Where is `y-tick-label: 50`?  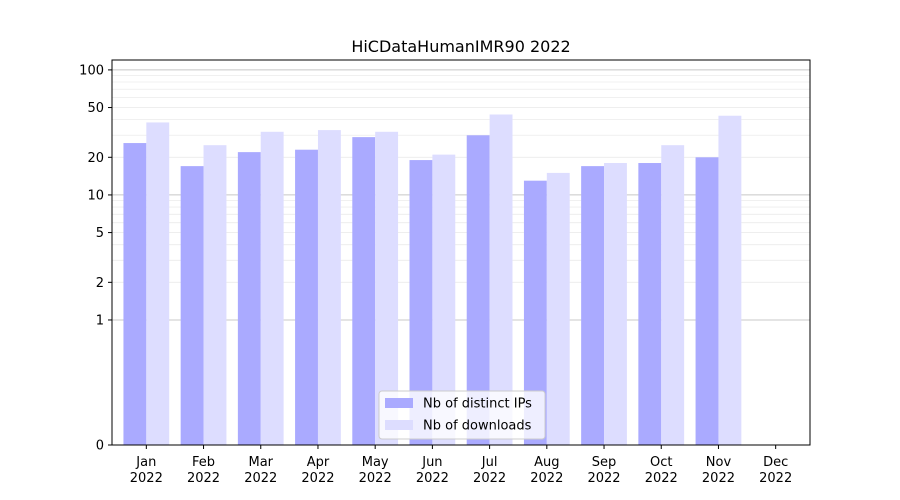 y-tick-label: 50 is located at coordinates (95, 108).